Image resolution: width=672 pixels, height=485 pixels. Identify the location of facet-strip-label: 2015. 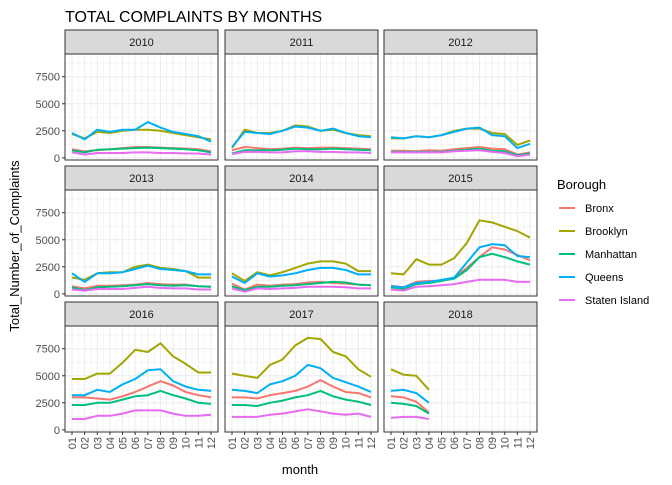
(460, 179).